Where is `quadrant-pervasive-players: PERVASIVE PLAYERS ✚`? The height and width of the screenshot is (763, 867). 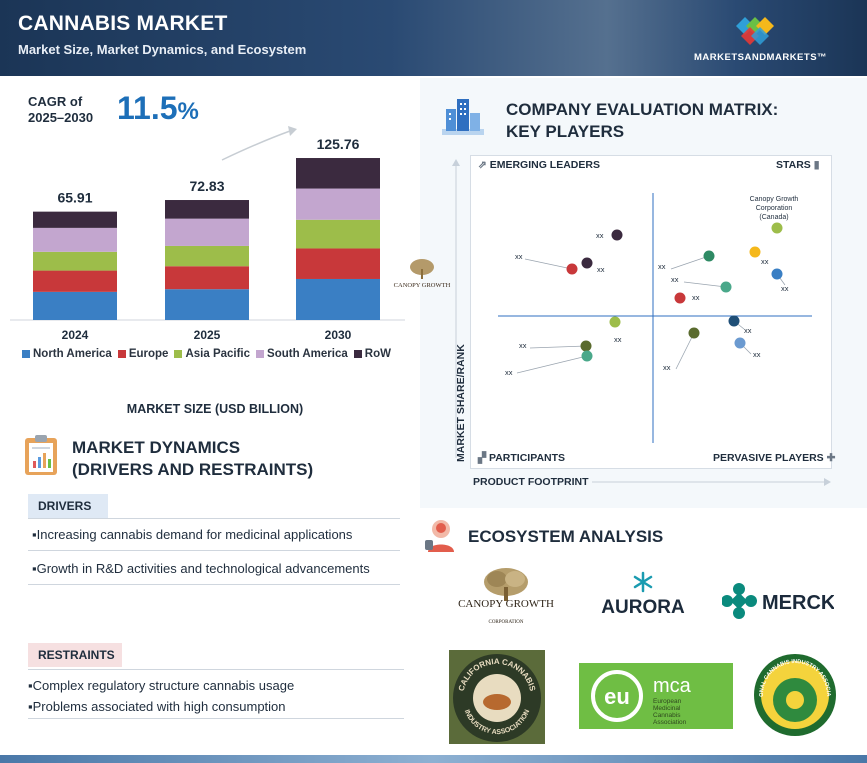
quadrant-pervasive-players: PERVASIVE PLAYERS ✚ is located at coordinates (774, 458).